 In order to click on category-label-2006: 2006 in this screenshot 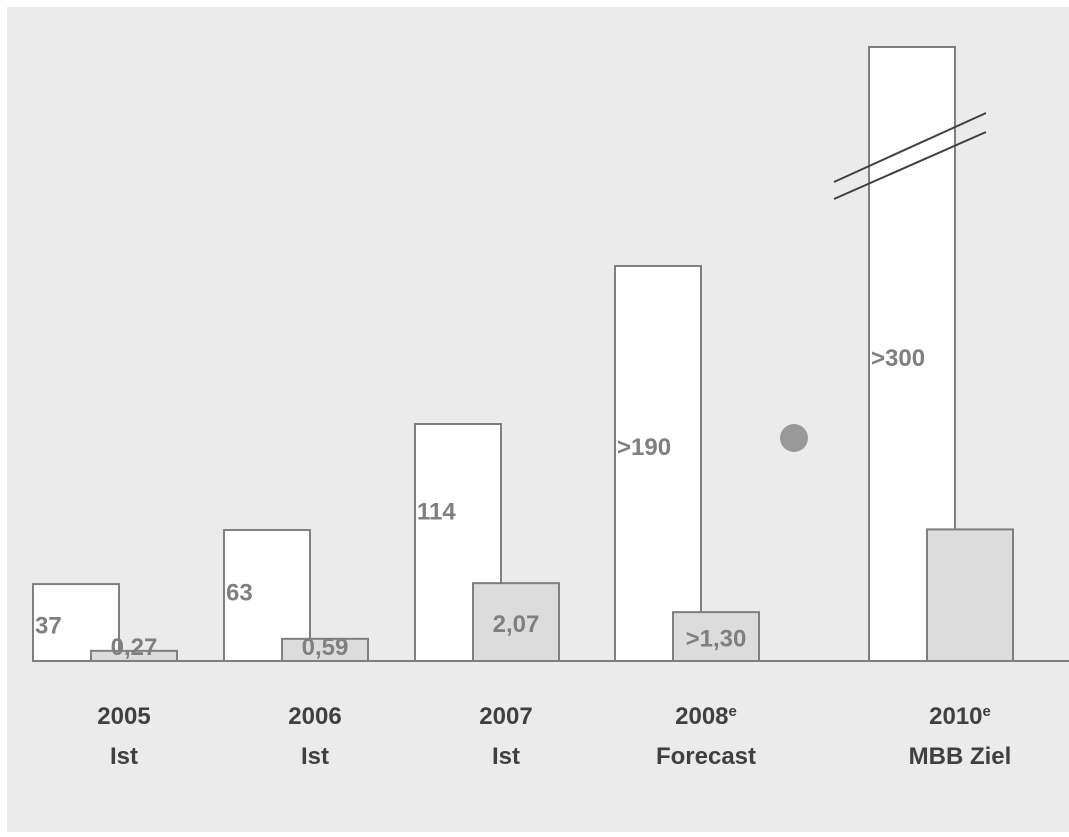, I will do `click(314, 716)`.